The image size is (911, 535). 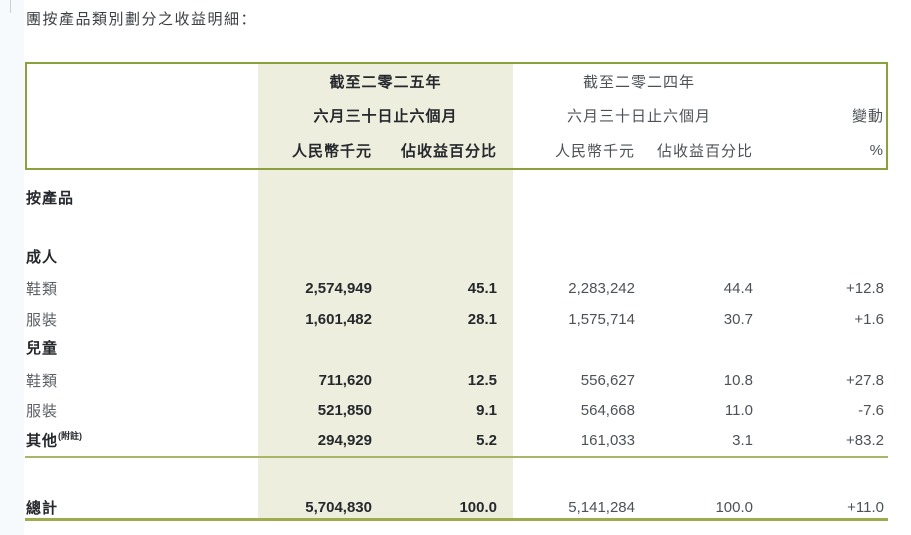 What do you see at coordinates (344, 440) in the screenshot?
I see `value-2025: 294,929` at bounding box center [344, 440].